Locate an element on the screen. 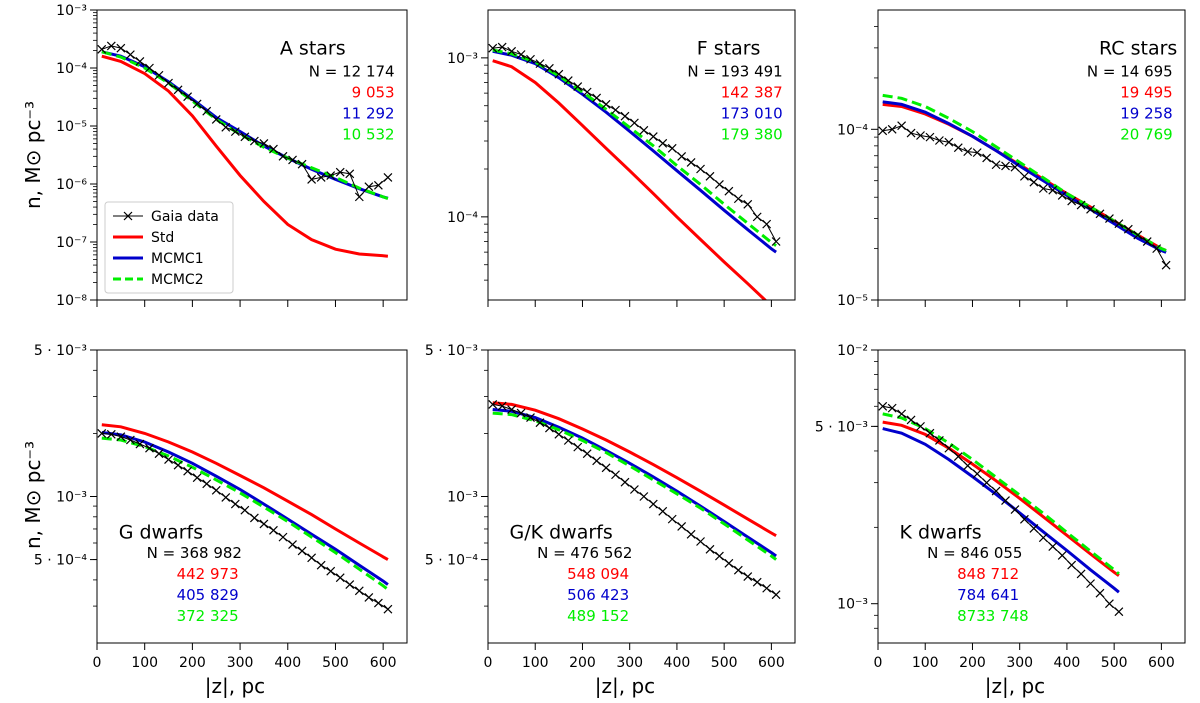 The width and height of the screenshot is (1200, 703). count-model: 442 973 is located at coordinates (208, 574).